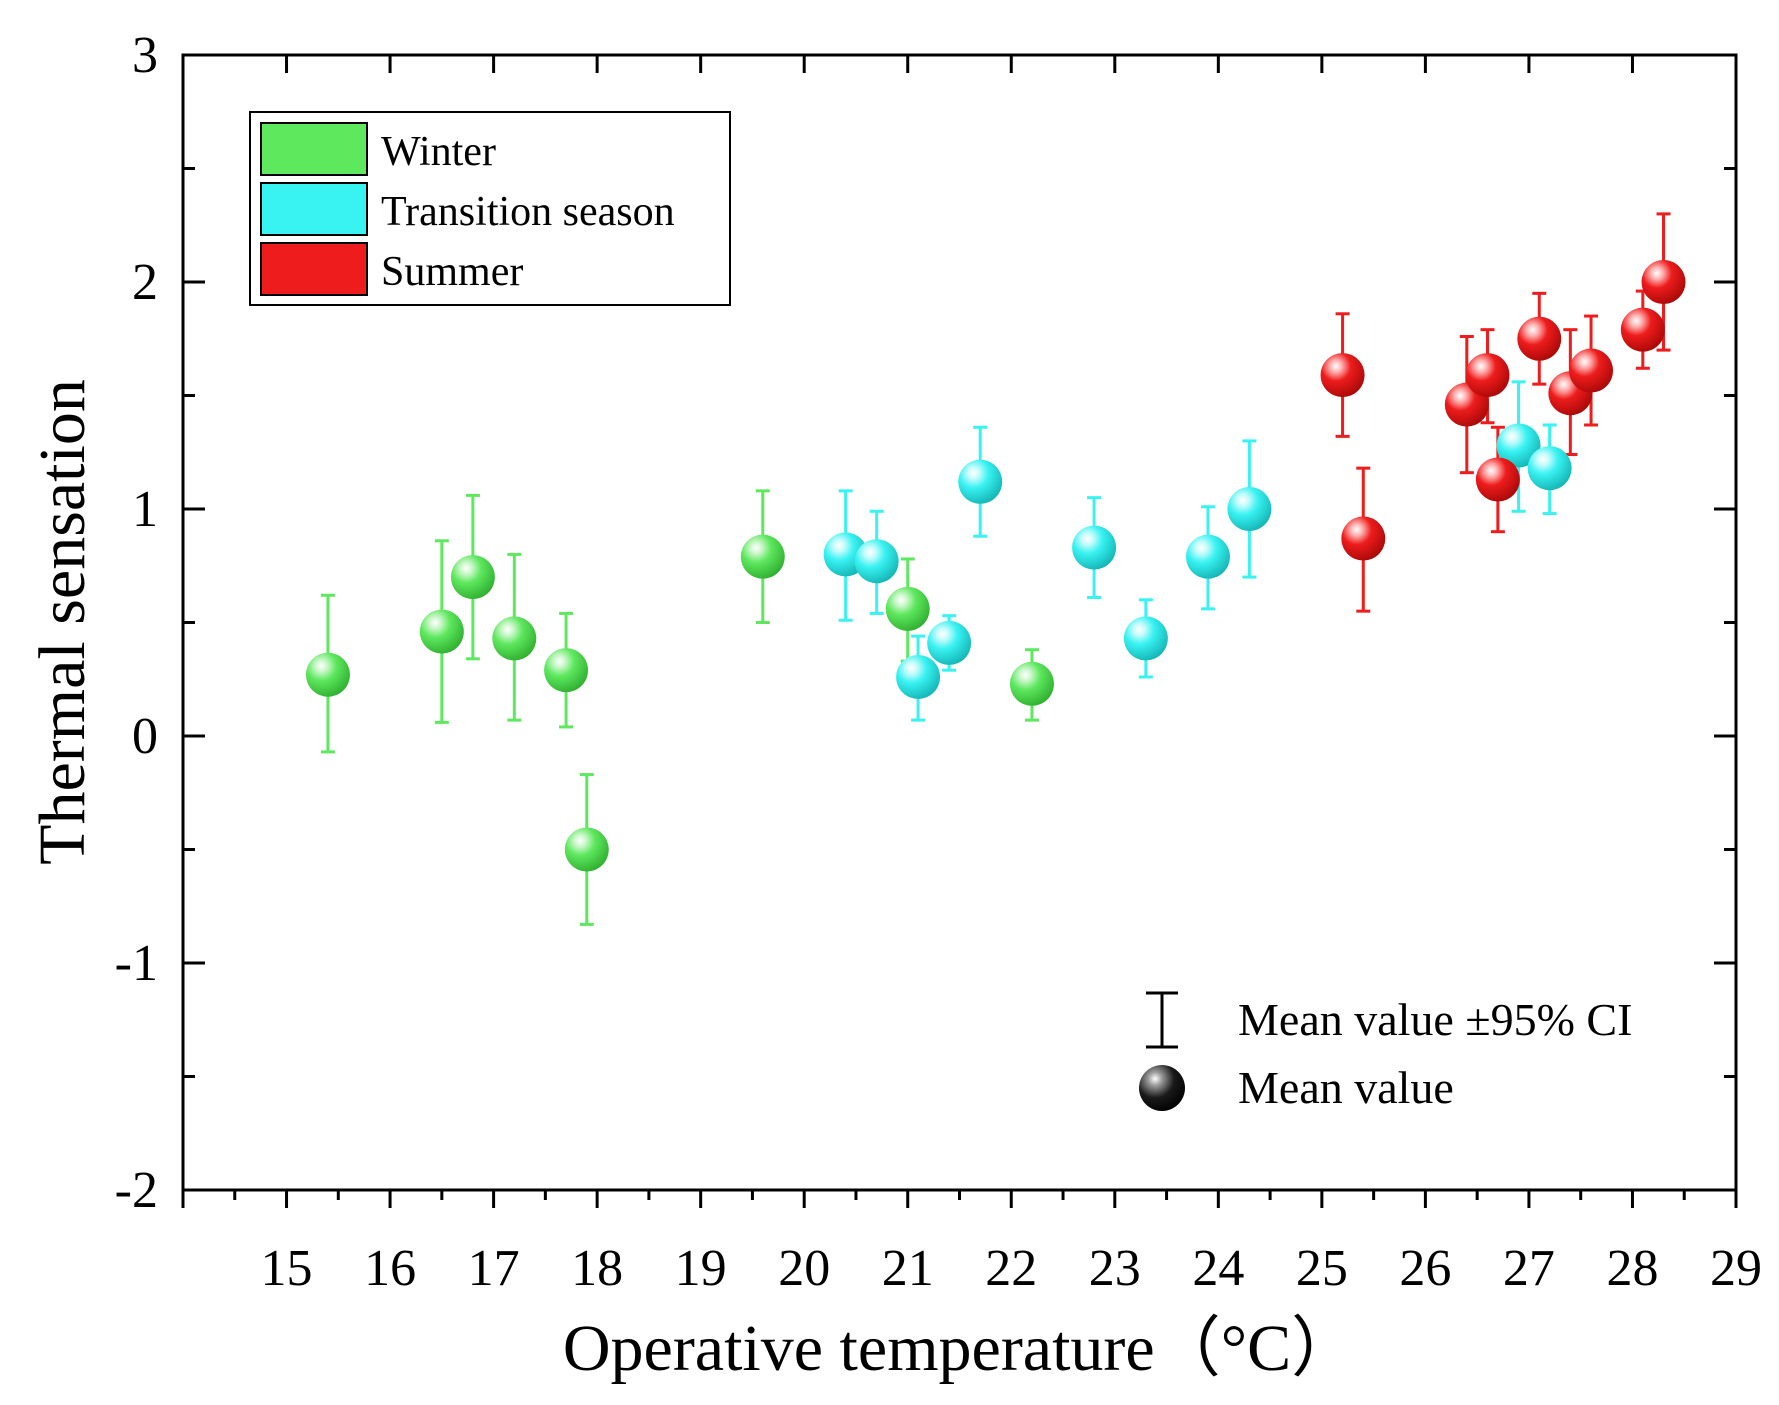  Describe the element at coordinates (62, 622) in the screenshot. I see `y-axis-label: Thermal sensation` at that location.